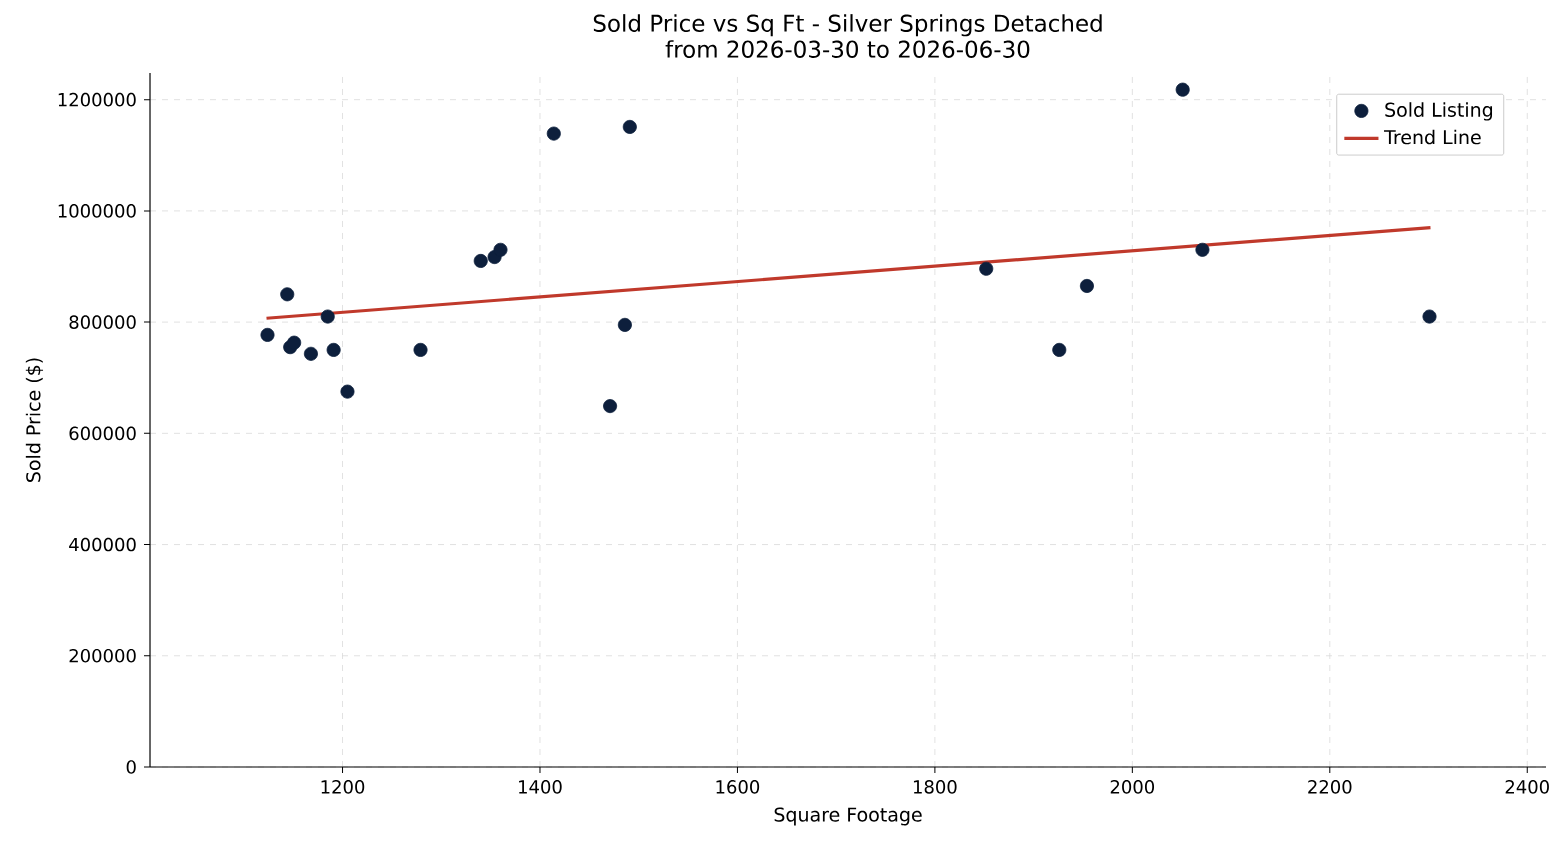 The height and width of the screenshot is (845, 1568). I want to click on chart-subtitle: from 2026-03-30 to 2026-06-30, so click(847, 49).